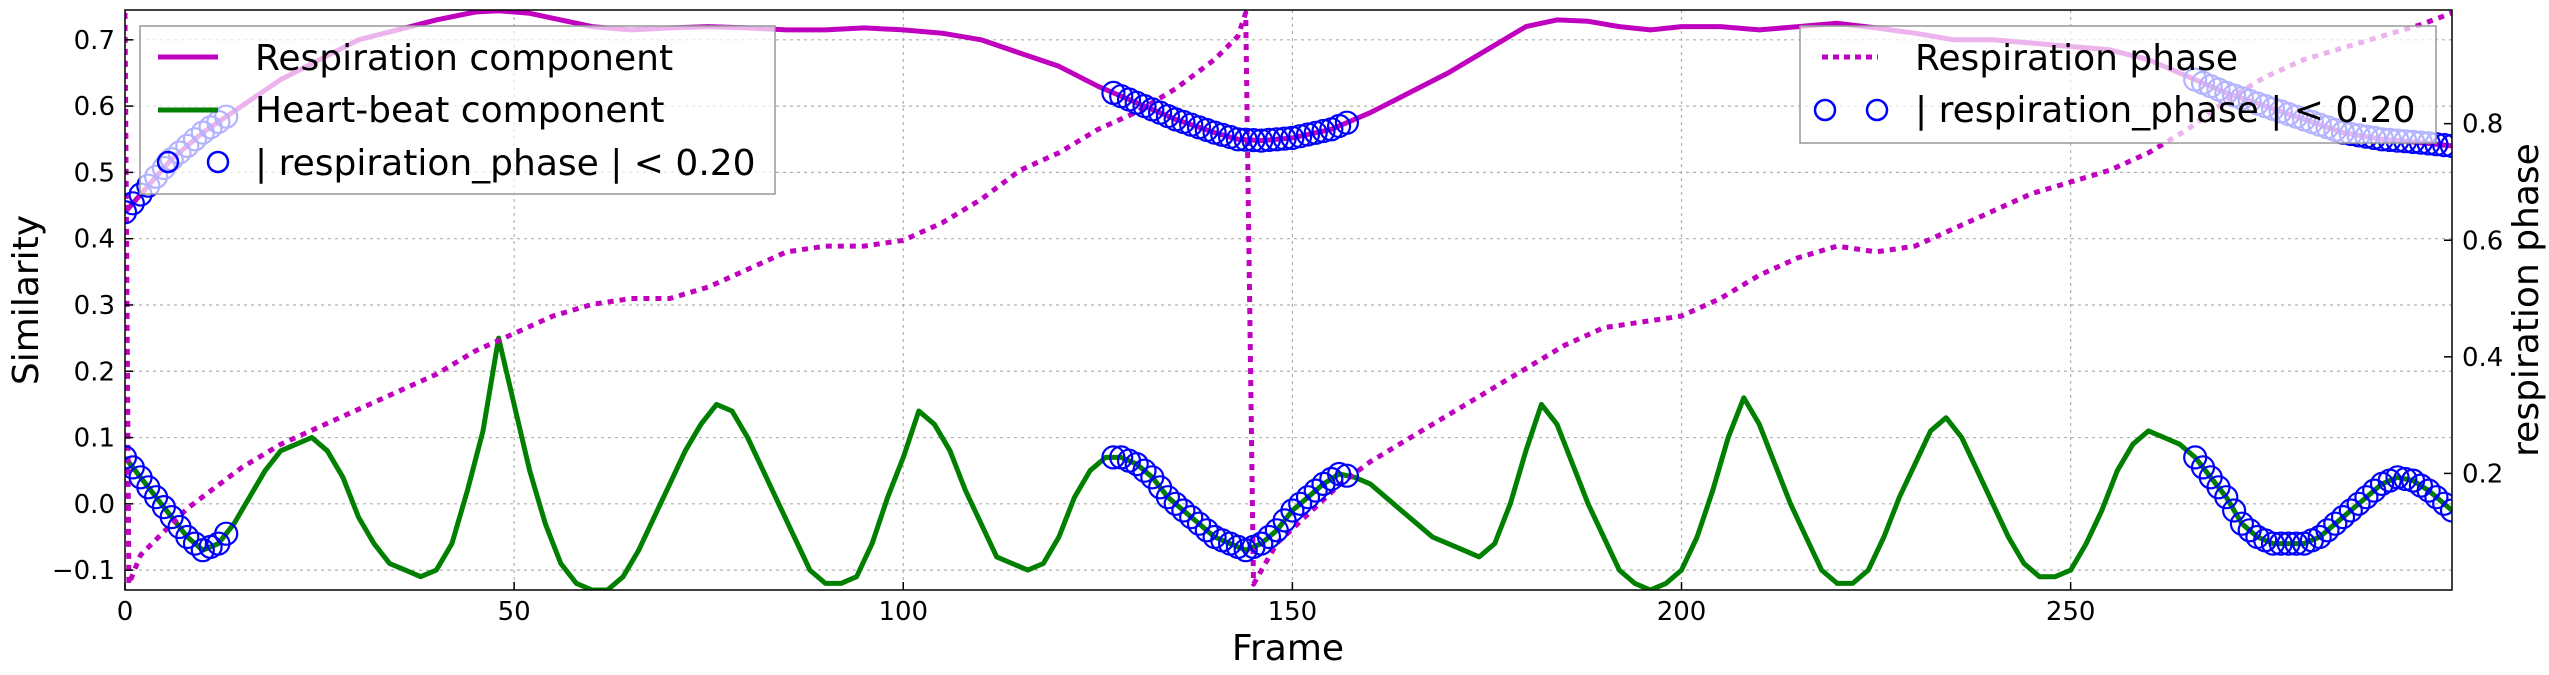 Image resolution: width=2549 pixels, height=675 pixels. What do you see at coordinates (26, 300) in the screenshot?
I see `y-left-axis-title: Similarity` at bounding box center [26, 300].